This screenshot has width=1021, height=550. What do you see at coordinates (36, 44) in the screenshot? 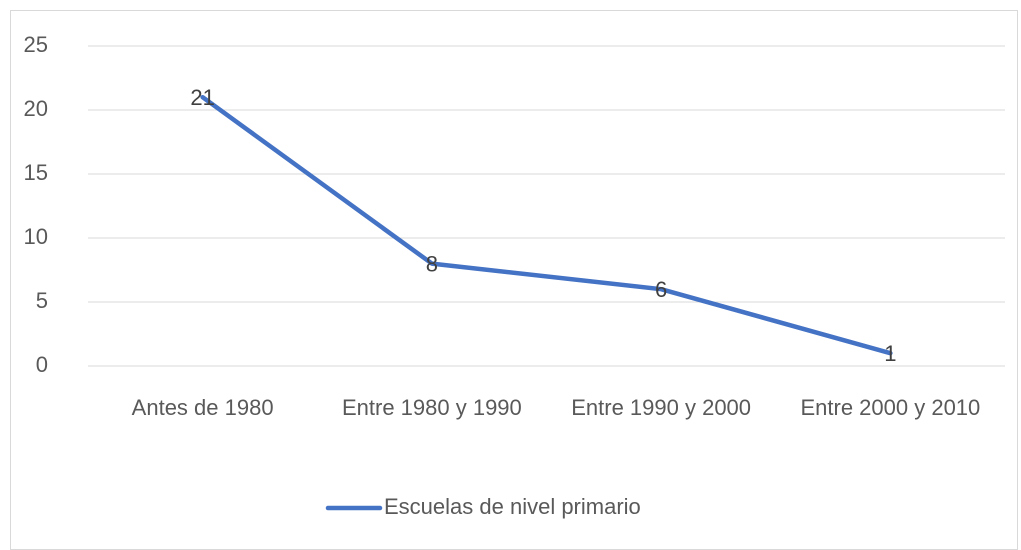
I see `y-tick-label: 25` at bounding box center [36, 44].